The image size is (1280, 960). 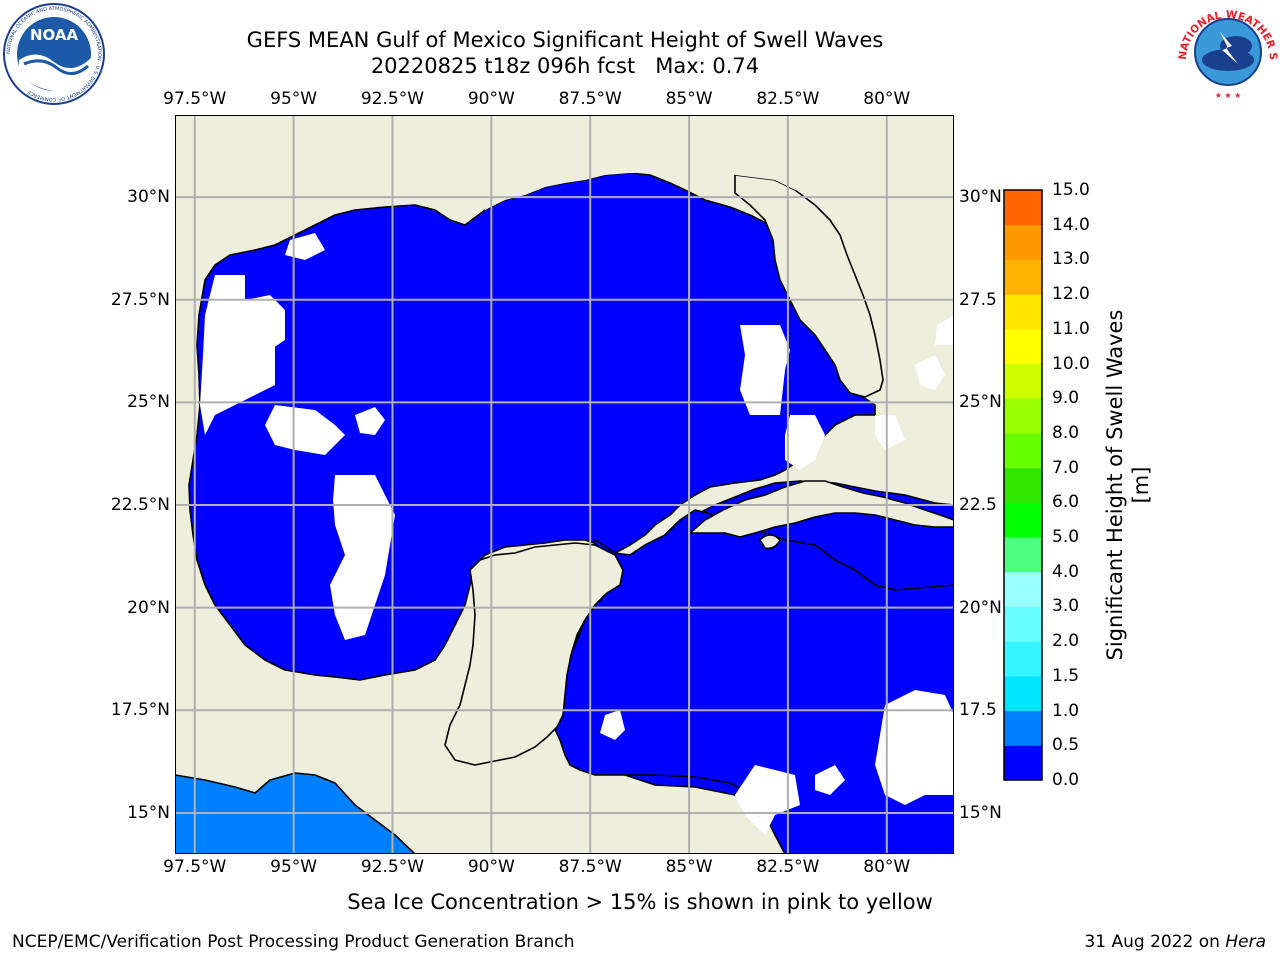 What do you see at coordinates (1071, 363) in the screenshot?
I see `colorbar-tick-label: 10.0` at bounding box center [1071, 363].